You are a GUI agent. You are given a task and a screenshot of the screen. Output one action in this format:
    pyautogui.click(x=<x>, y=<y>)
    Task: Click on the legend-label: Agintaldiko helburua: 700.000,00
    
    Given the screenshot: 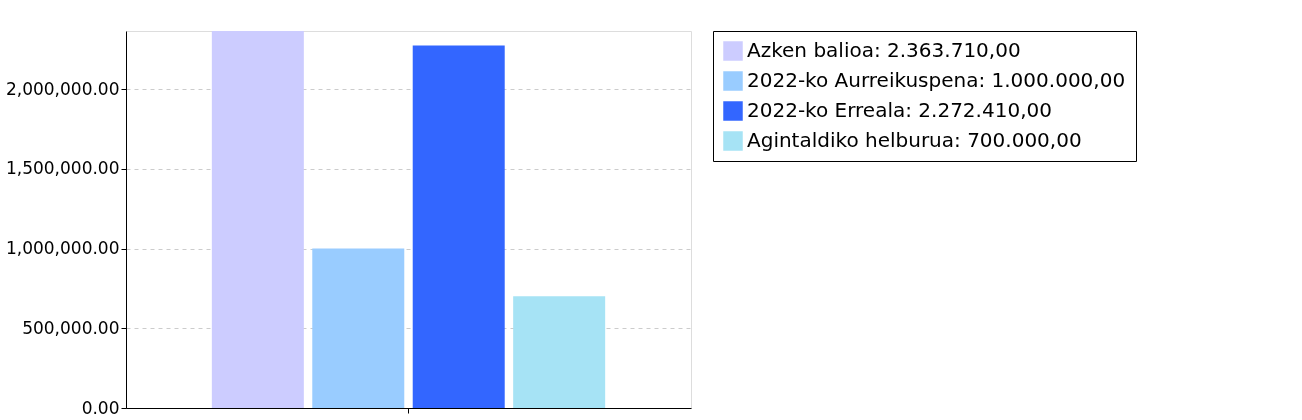 What is the action you would take?
    pyautogui.click(x=914, y=140)
    